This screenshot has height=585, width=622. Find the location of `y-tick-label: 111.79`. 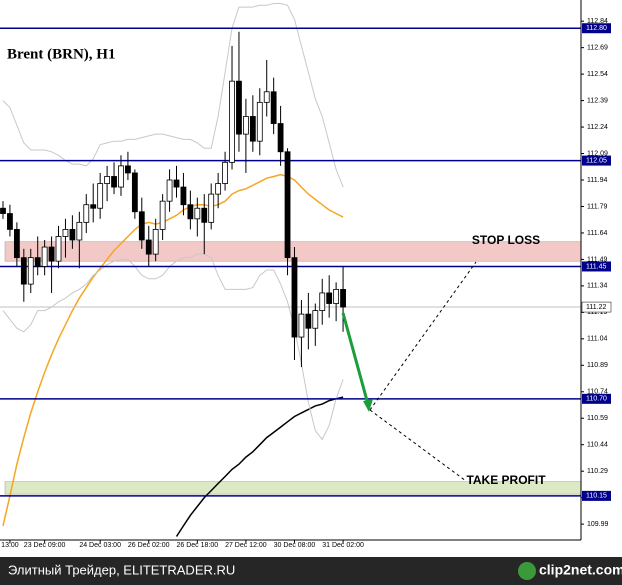

y-tick-label: 111.79 is located at coordinates (597, 206).